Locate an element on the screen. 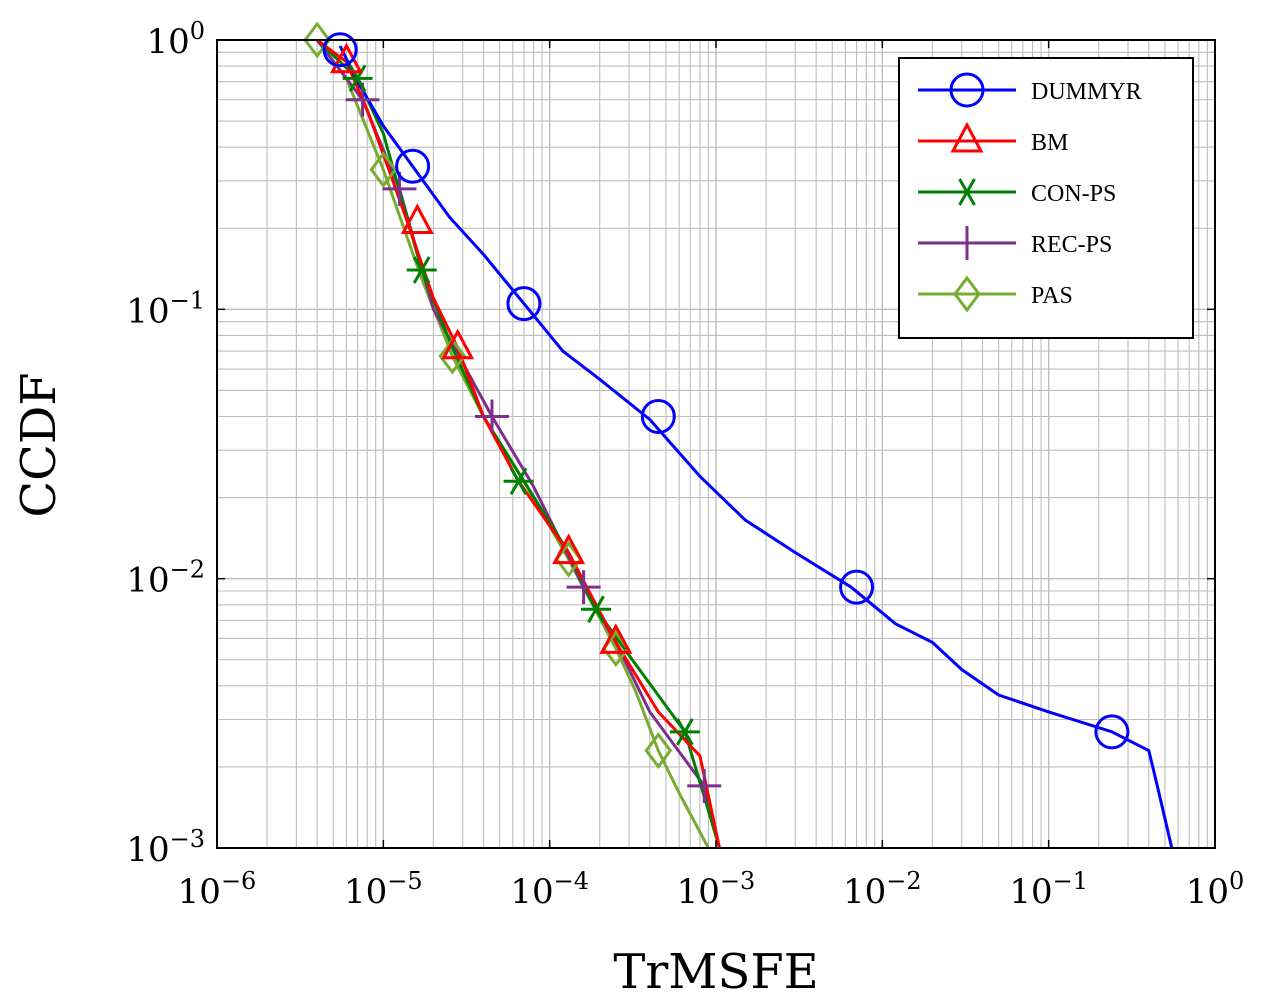 This screenshot has width=1262, height=1007. x-tick-label: 10⁻² is located at coordinates (882, 889).